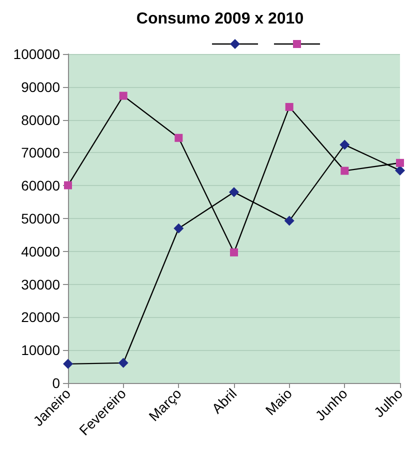 Image resolution: width=413 pixels, height=456 pixels. I want to click on y-tick-label: 80000, so click(40, 120).